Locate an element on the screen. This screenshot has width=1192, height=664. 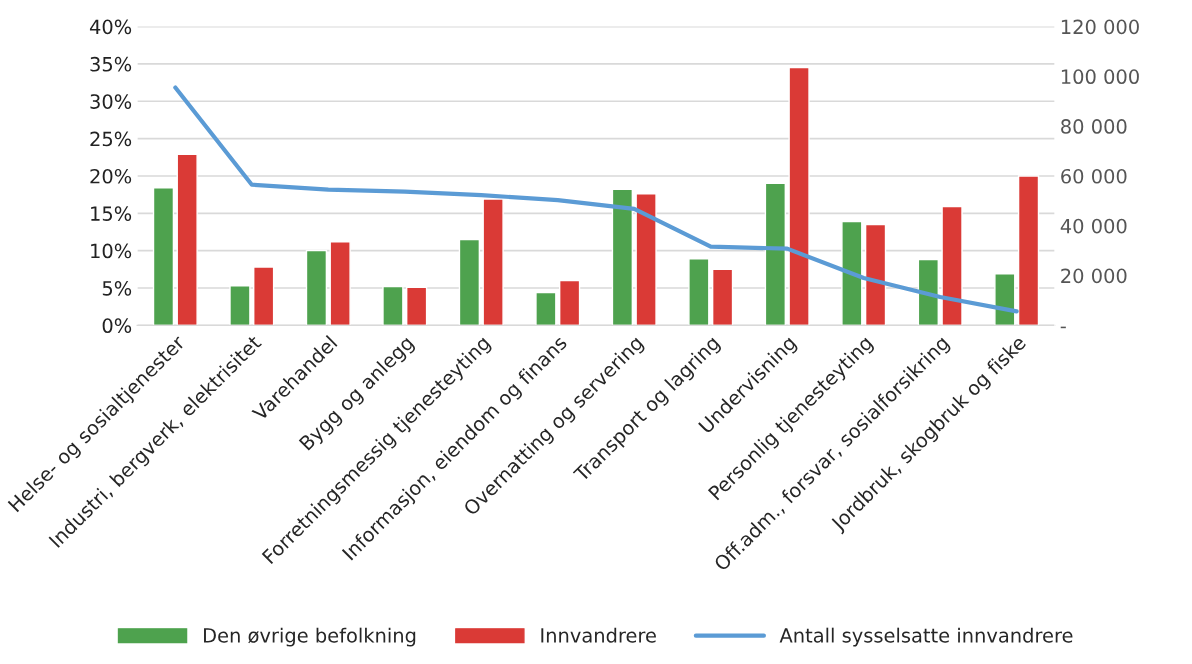
y-tick-label: 0% is located at coordinates (117, 326).